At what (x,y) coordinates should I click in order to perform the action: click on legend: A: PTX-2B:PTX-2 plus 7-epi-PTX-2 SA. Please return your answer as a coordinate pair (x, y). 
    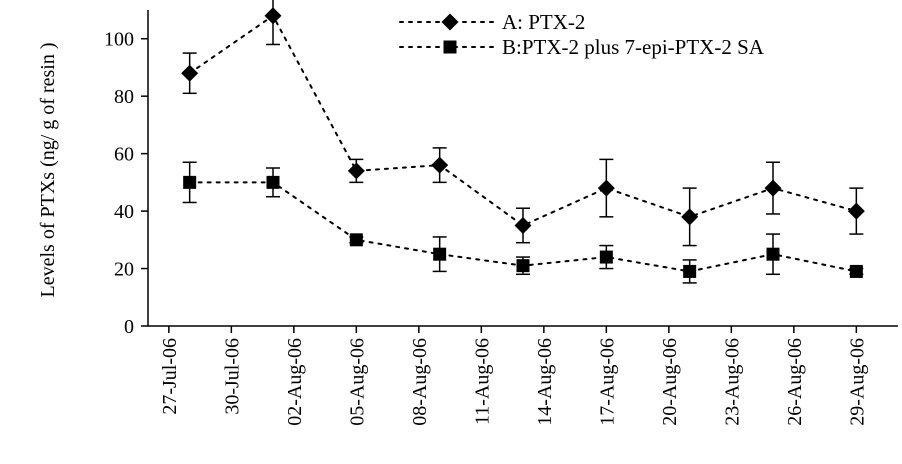
    Looking at the image, I should click on (582, 34).